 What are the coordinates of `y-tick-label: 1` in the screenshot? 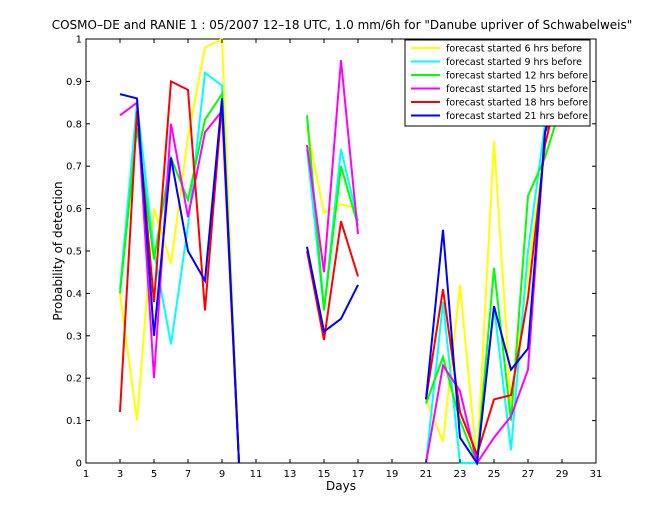 It's located at (79, 40).